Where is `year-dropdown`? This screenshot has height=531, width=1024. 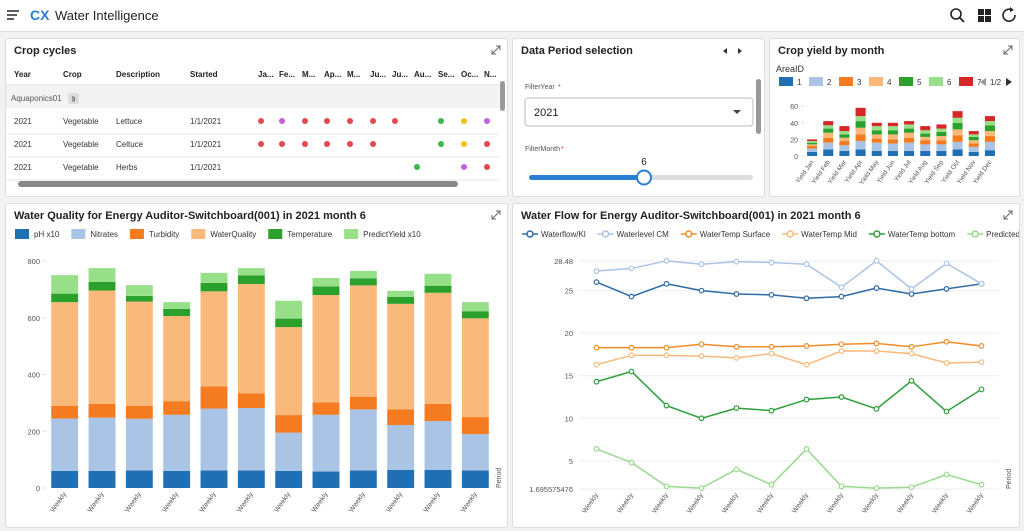
year-dropdown is located at coordinates (639, 112).